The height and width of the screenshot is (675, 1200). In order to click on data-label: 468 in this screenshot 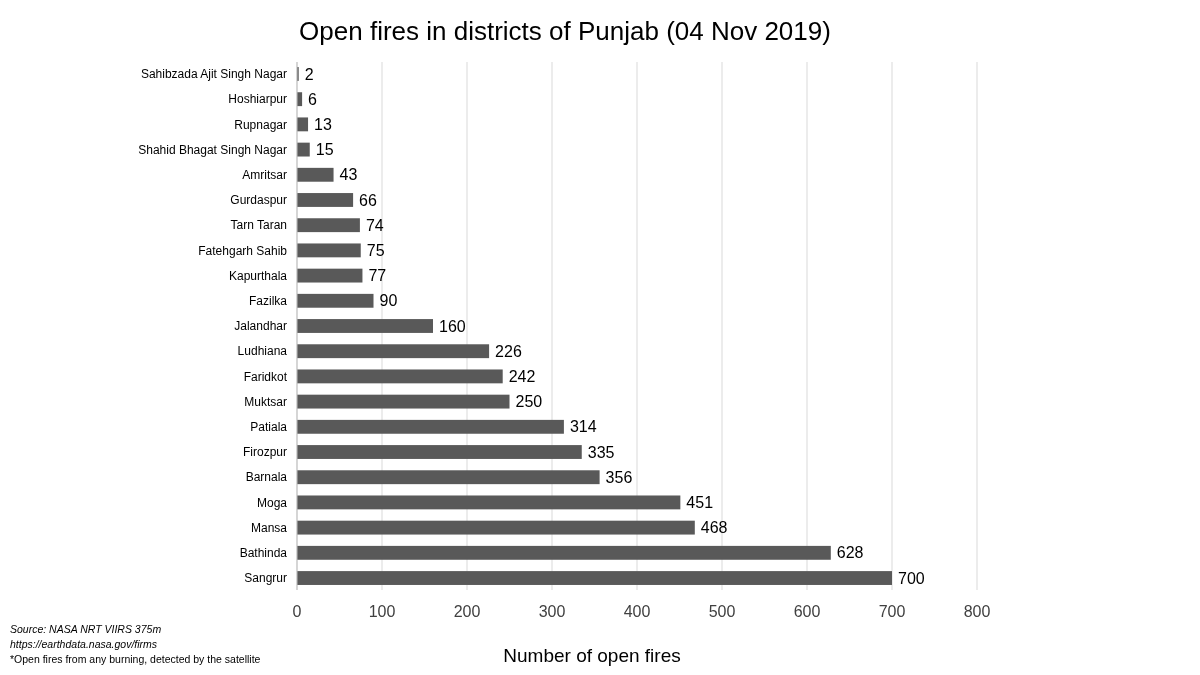, I will do `click(714, 528)`.